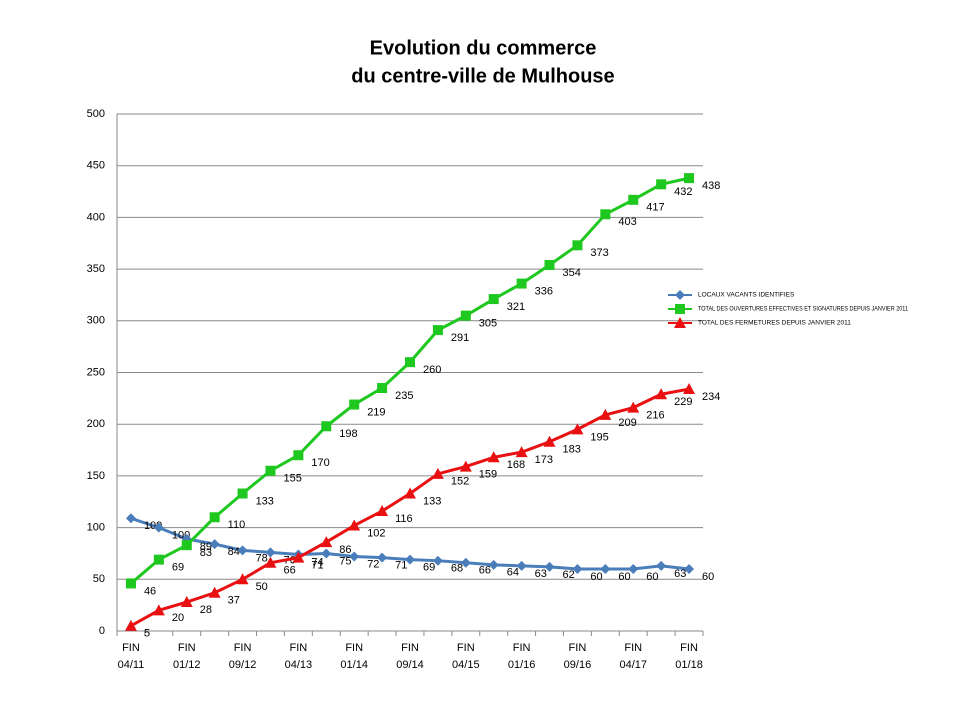  Describe the element at coordinates (627, 423) in the screenshot. I see `data-label: 209` at that location.